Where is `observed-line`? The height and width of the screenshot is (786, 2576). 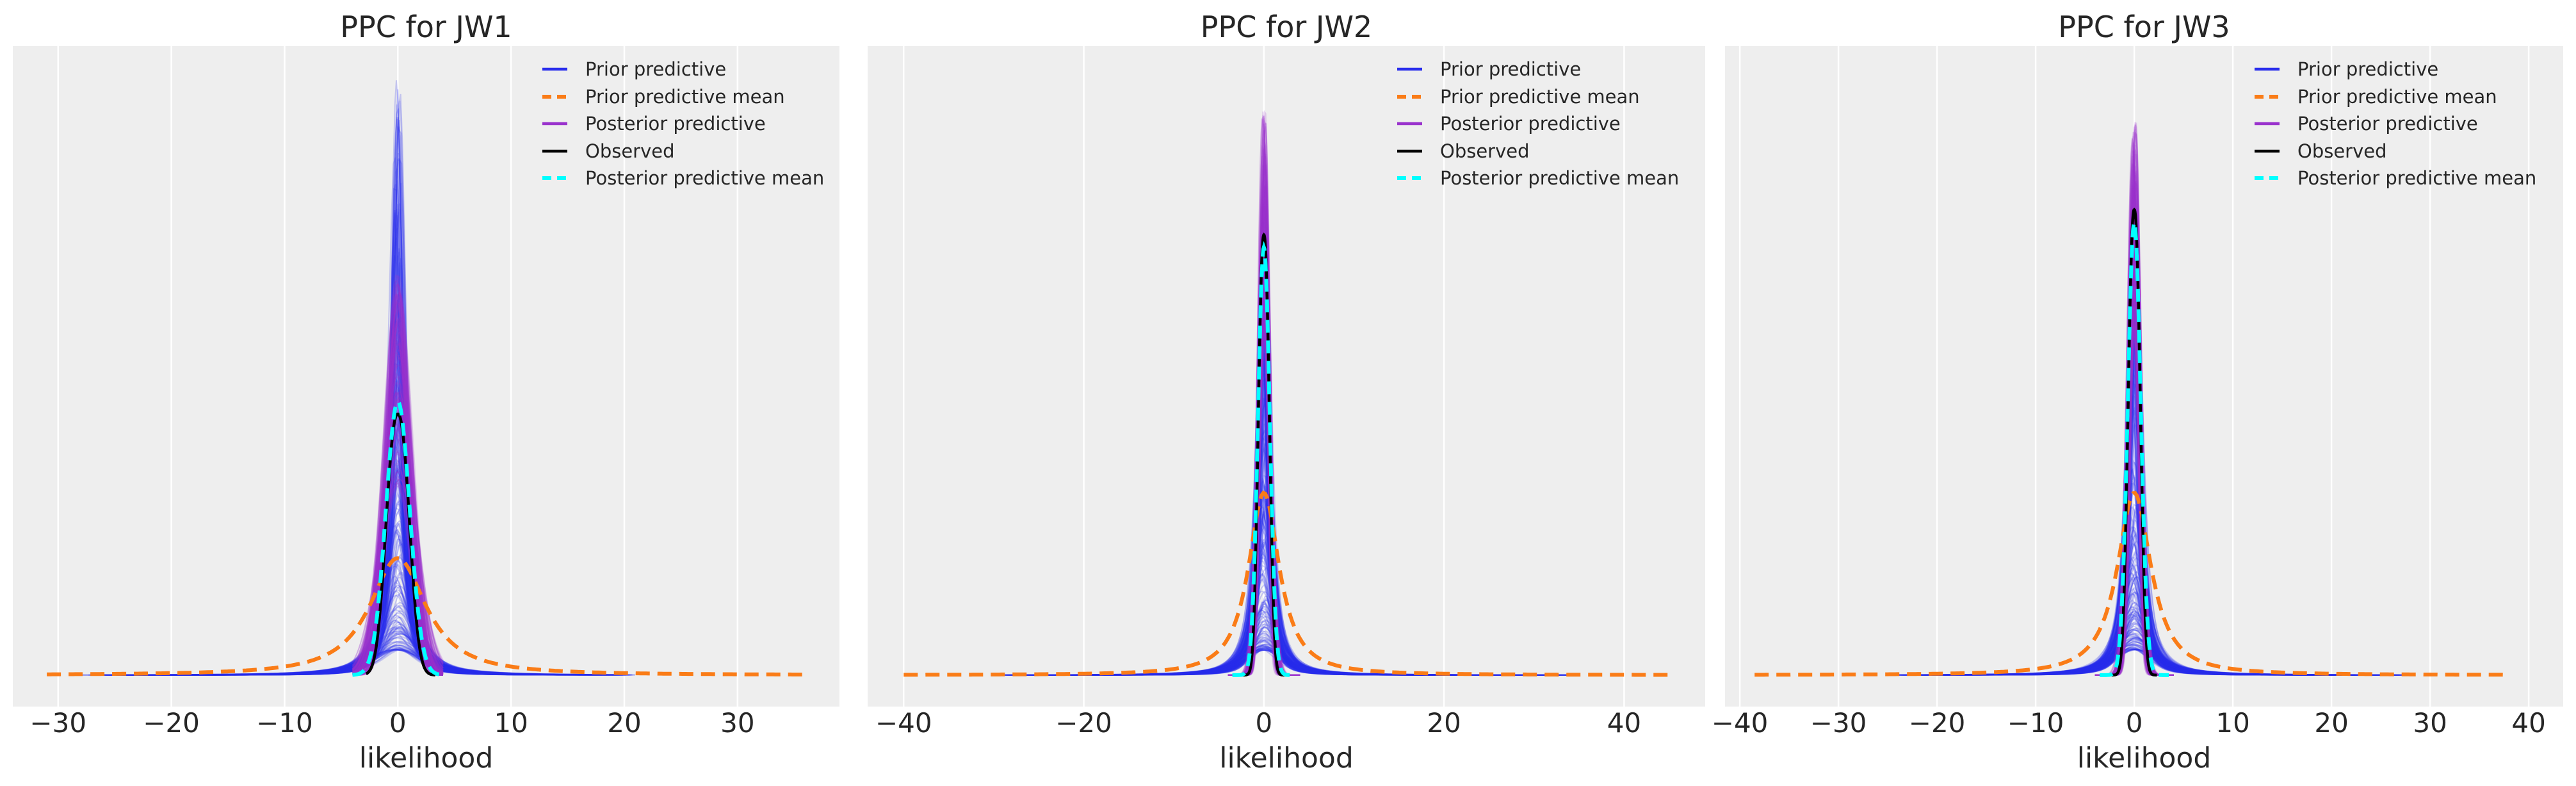
observed-line is located at coordinates (1263, 454).